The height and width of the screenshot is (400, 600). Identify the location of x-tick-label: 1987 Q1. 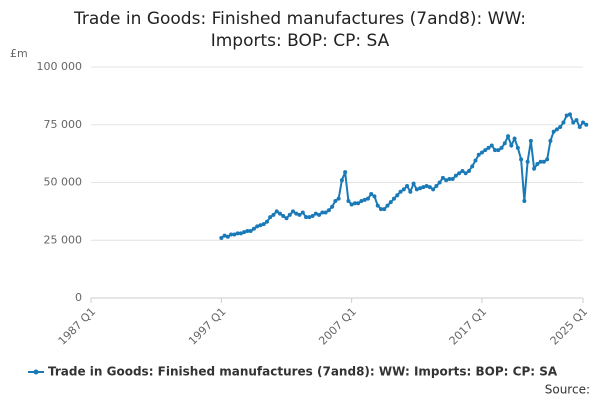
(77, 326).